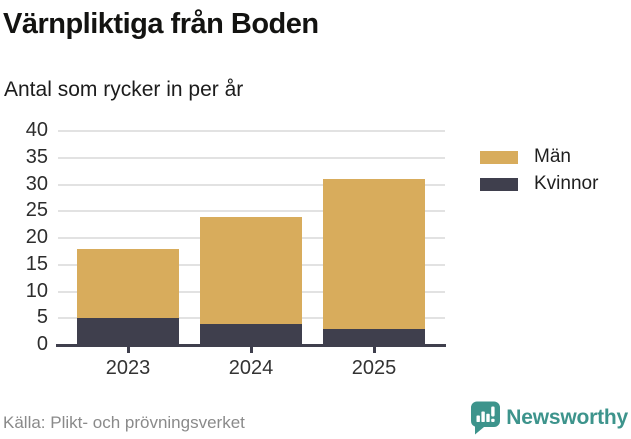  What do you see at coordinates (36, 263) in the screenshot?
I see `y-axis-tick-label: 15` at bounding box center [36, 263].